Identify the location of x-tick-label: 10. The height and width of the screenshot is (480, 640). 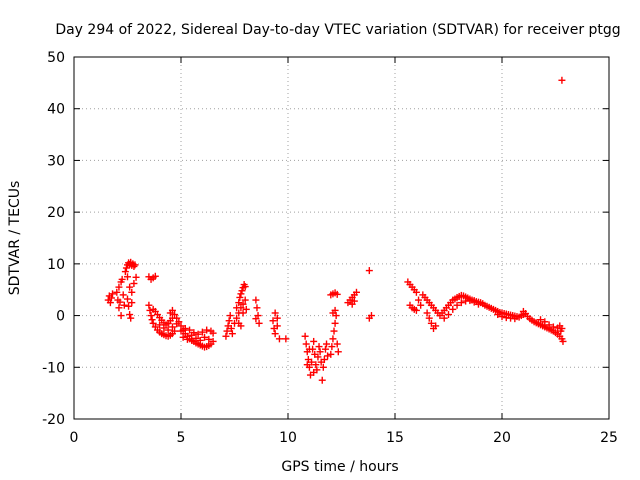
(288, 438).